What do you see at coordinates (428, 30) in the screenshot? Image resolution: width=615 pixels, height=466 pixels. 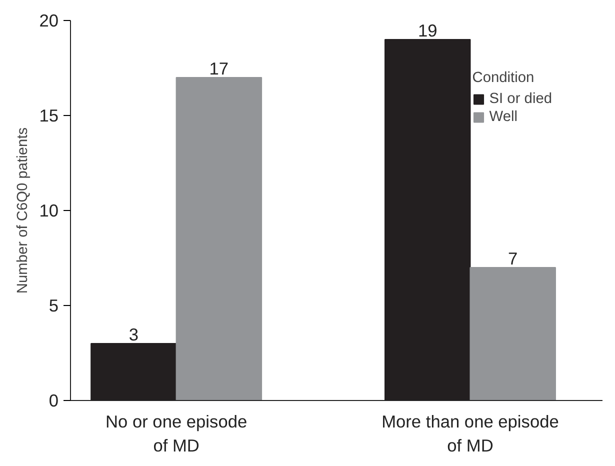 I see `data-label: 19` at bounding box center [428, 30].